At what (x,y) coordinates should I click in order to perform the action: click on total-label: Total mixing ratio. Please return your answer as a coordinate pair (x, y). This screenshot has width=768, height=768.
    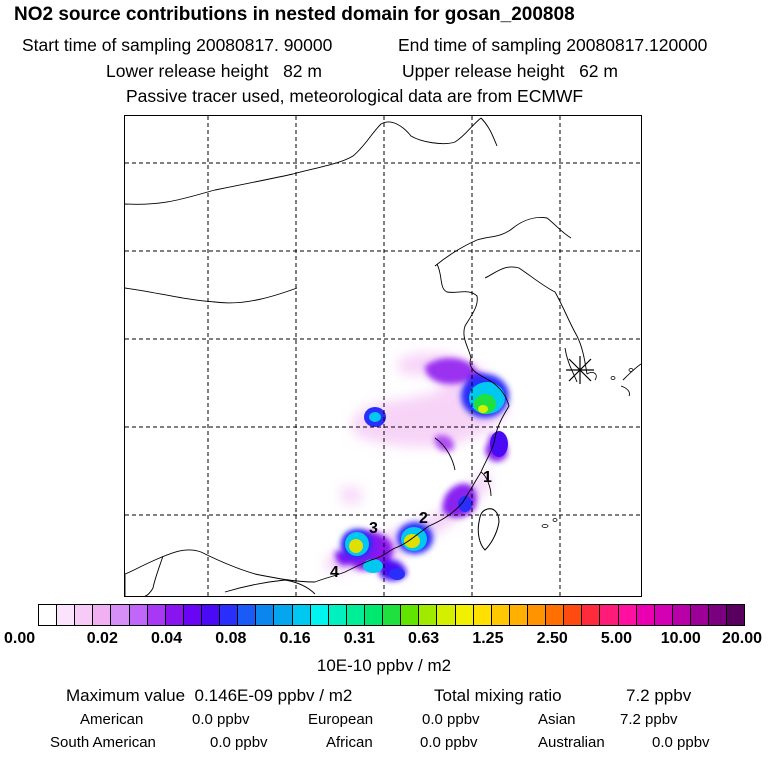
    Looking at the image, I should click on (498, 695).